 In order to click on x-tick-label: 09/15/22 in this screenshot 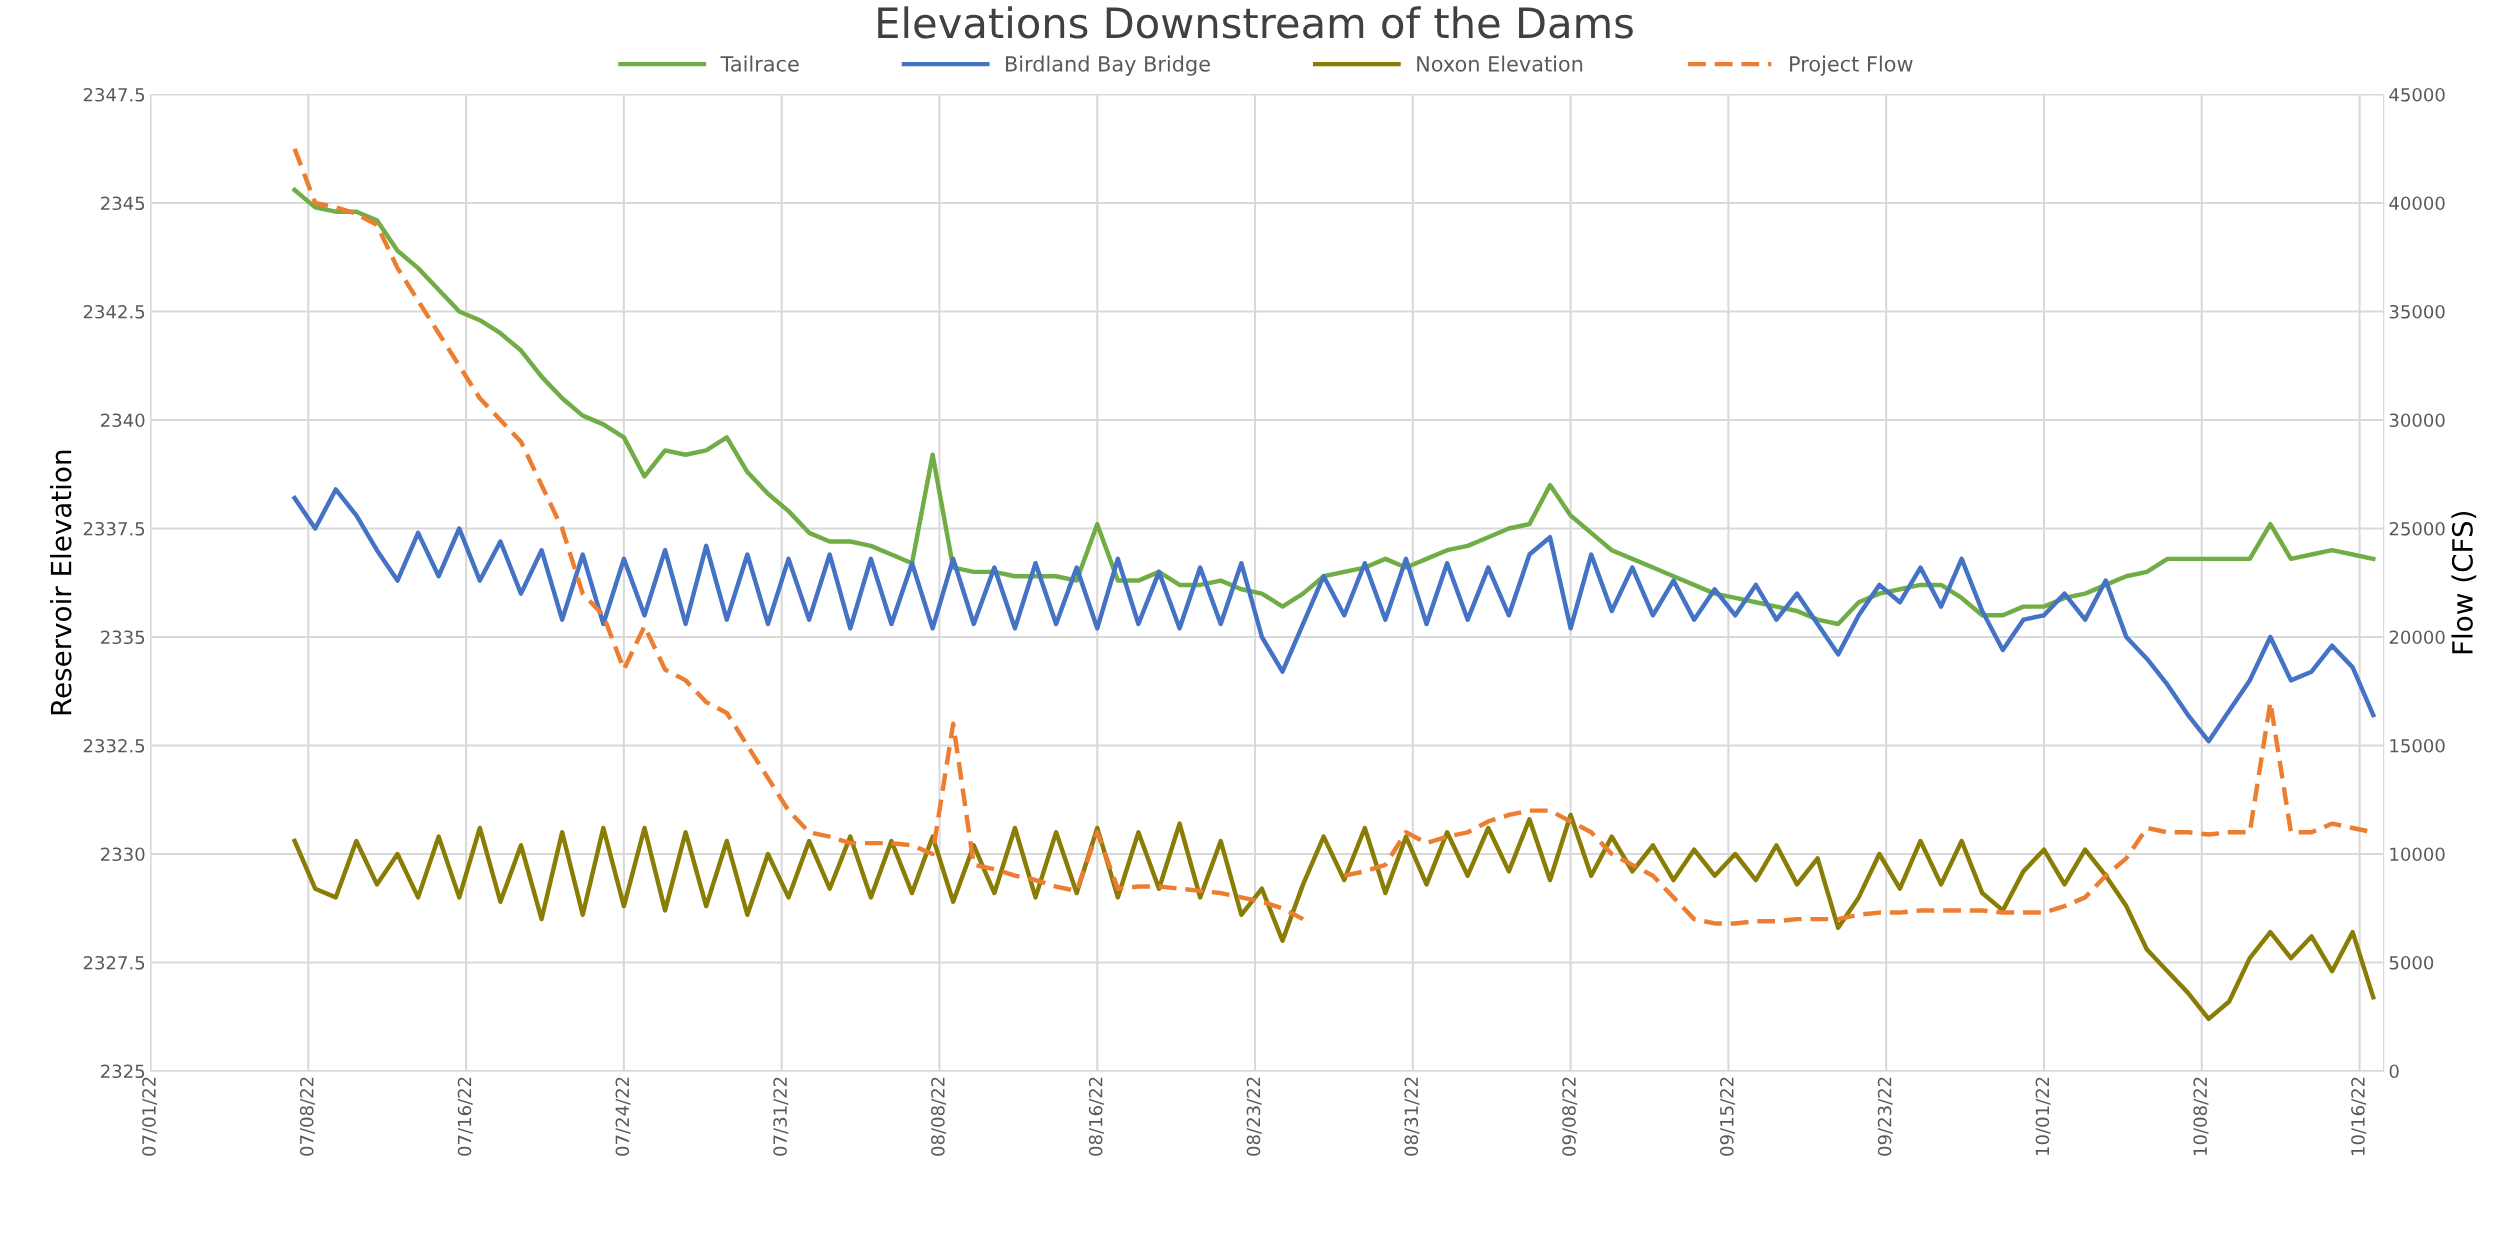, I will do `click(1727, 1116)`.